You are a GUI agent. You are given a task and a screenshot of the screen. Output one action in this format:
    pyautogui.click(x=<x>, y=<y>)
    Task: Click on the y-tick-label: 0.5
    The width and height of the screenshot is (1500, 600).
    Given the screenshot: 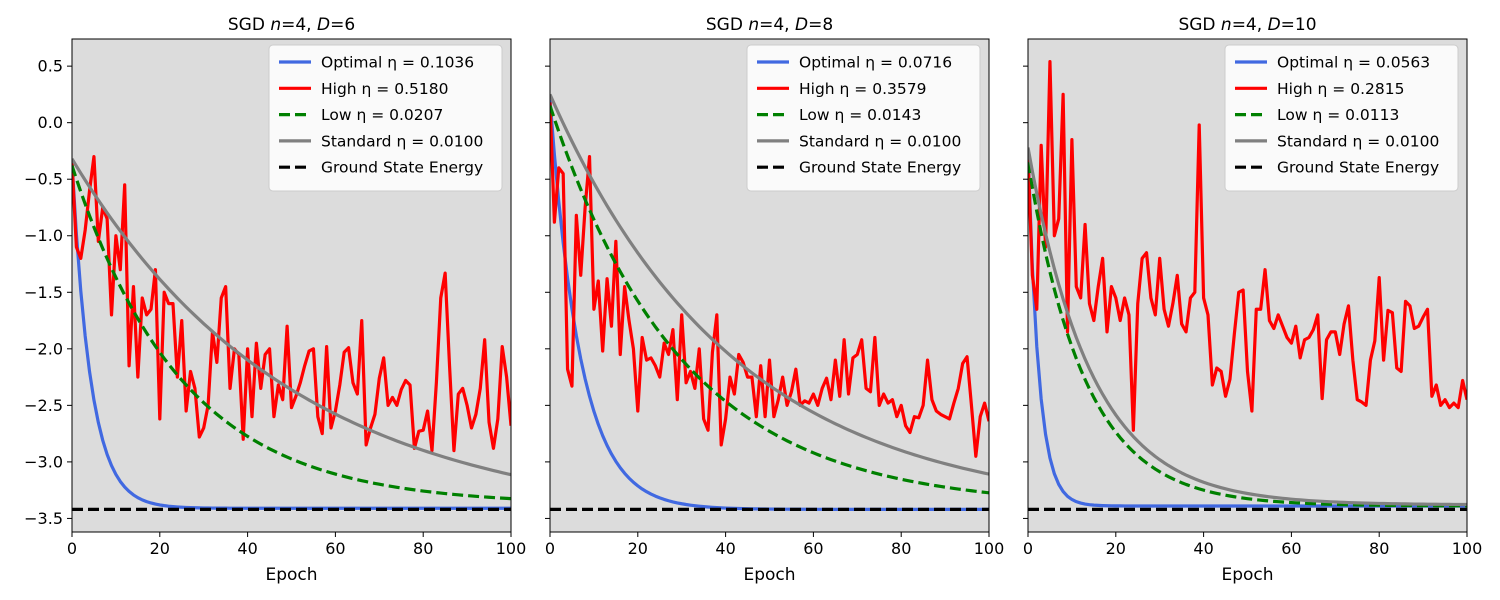 What is the action you would take?
    pyautogui.click(x=50, y=66)
    